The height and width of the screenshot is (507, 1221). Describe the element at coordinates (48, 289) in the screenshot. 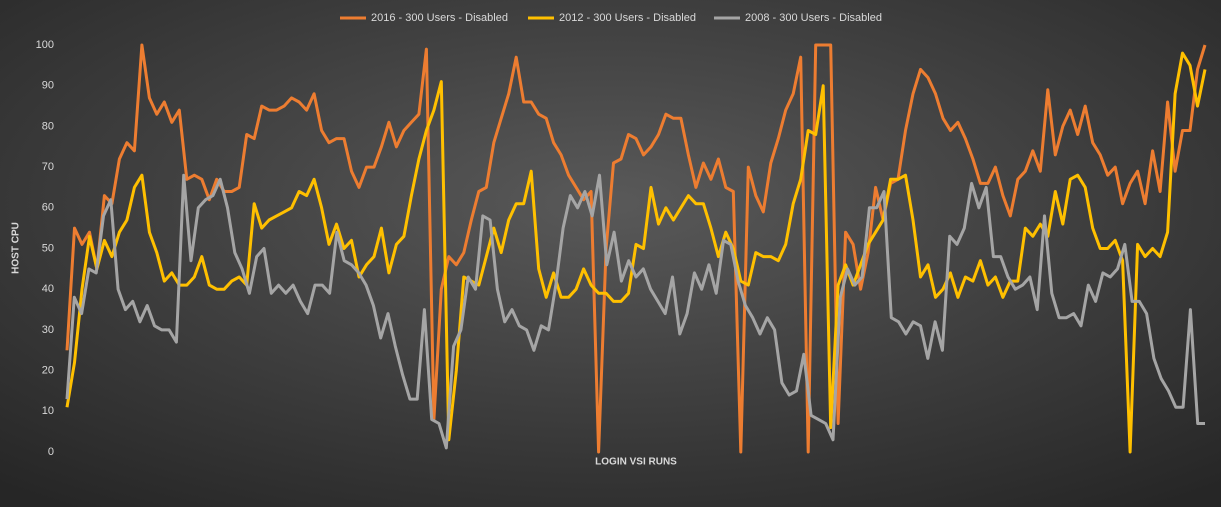

I see `y-tick-label: 40` at that location.